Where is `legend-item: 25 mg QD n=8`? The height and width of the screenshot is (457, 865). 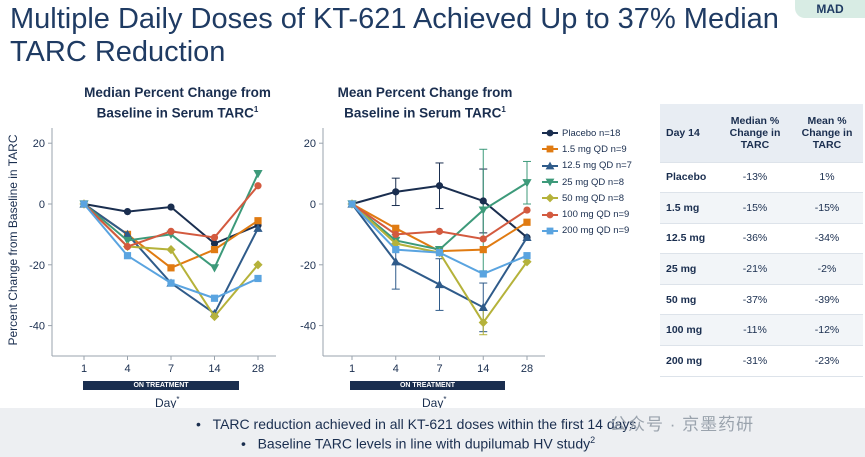
legend-item: 25 mg QD n=8 is located at coordinates (586, 182).